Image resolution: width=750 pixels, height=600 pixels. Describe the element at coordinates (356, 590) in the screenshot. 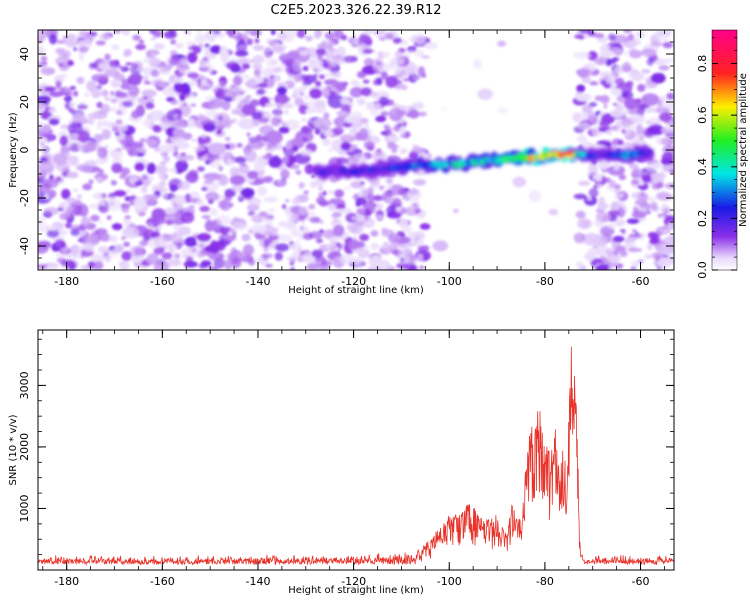

I see `snr-xlabel: Height of straight line (km)` at that location.